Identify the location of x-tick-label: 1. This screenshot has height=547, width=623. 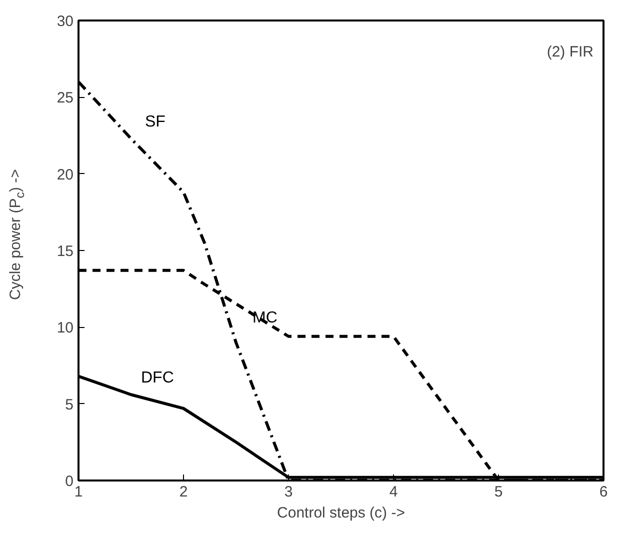
(78, 492).